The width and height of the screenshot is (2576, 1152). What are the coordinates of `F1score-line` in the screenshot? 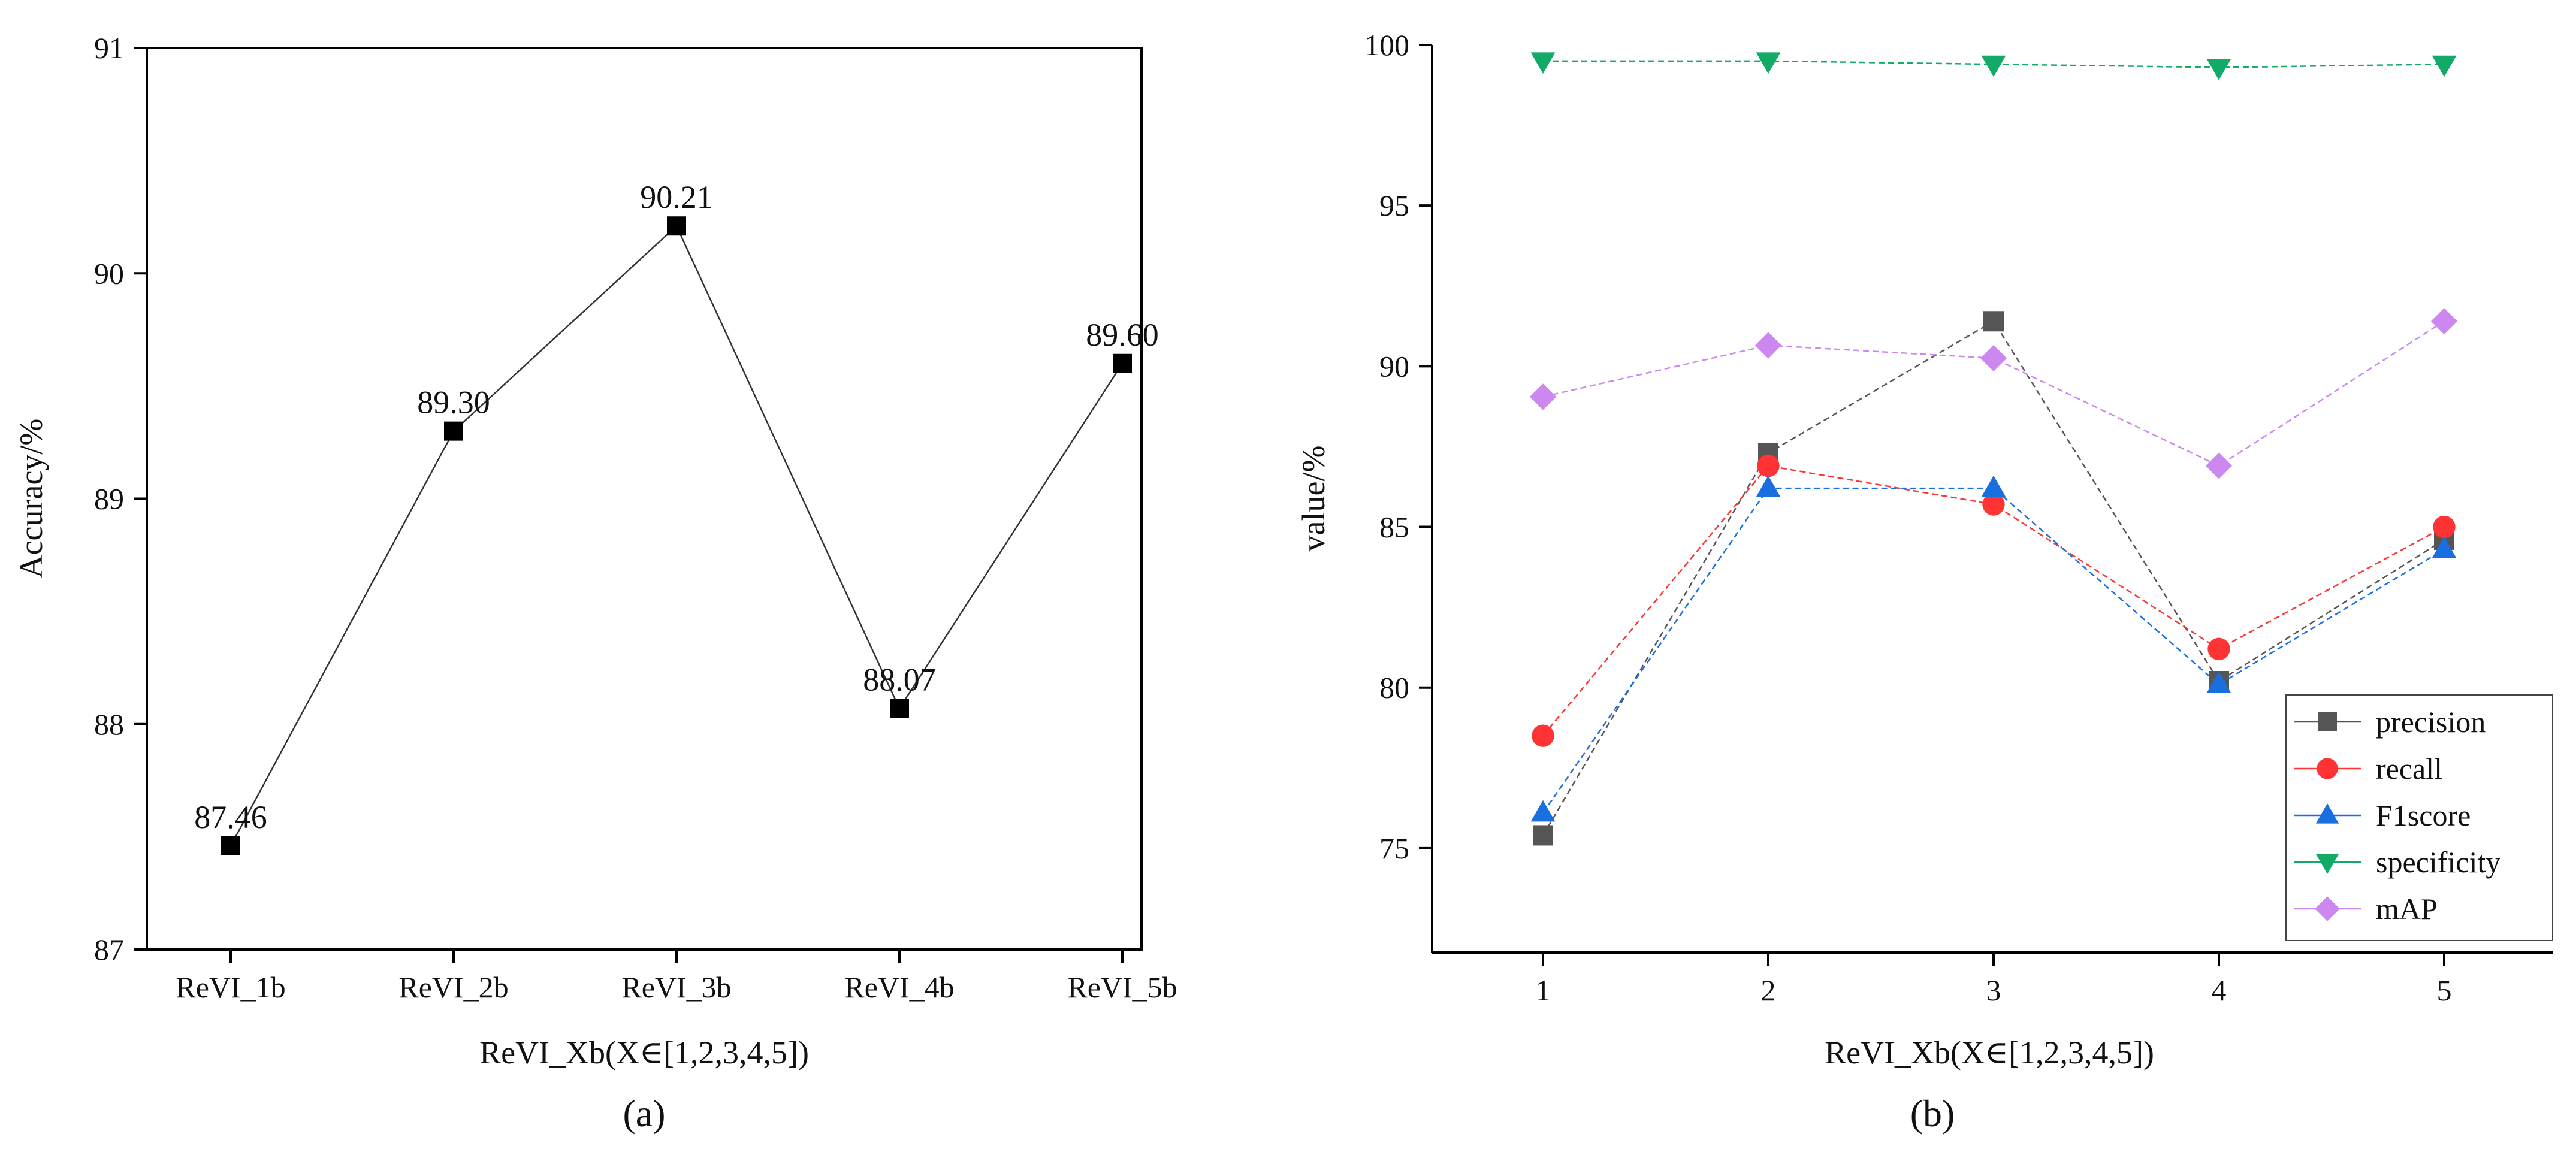 It's located at (1994, 650).